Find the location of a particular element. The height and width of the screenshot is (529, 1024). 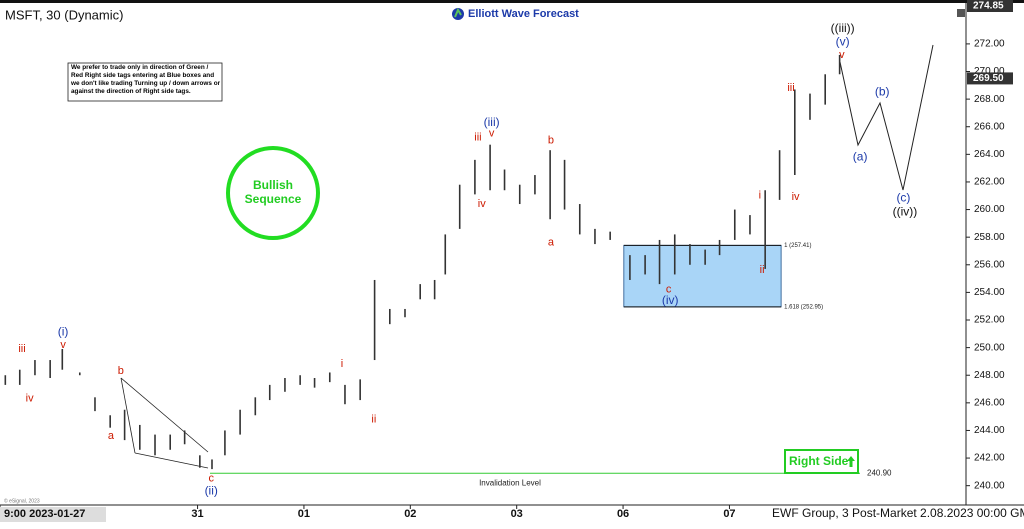

wave-label: ((iv)) is located at coordinates (905, 211).